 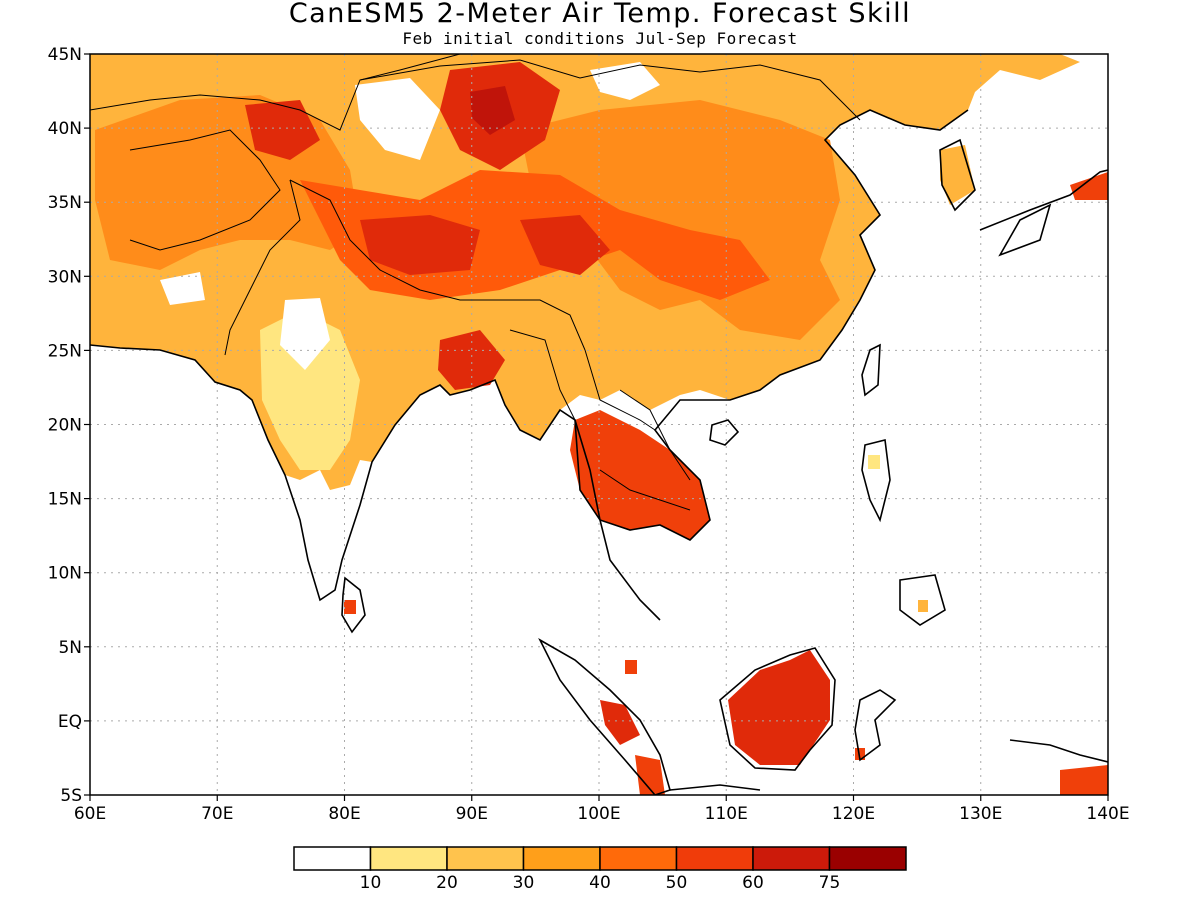 I want to click on lon-tick-label: 60E, so click(x=90, y=814).